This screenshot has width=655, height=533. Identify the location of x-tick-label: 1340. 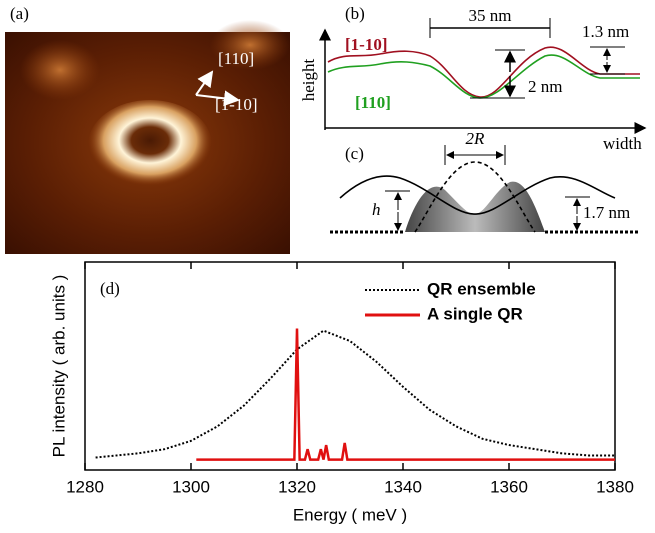
(403, 486).